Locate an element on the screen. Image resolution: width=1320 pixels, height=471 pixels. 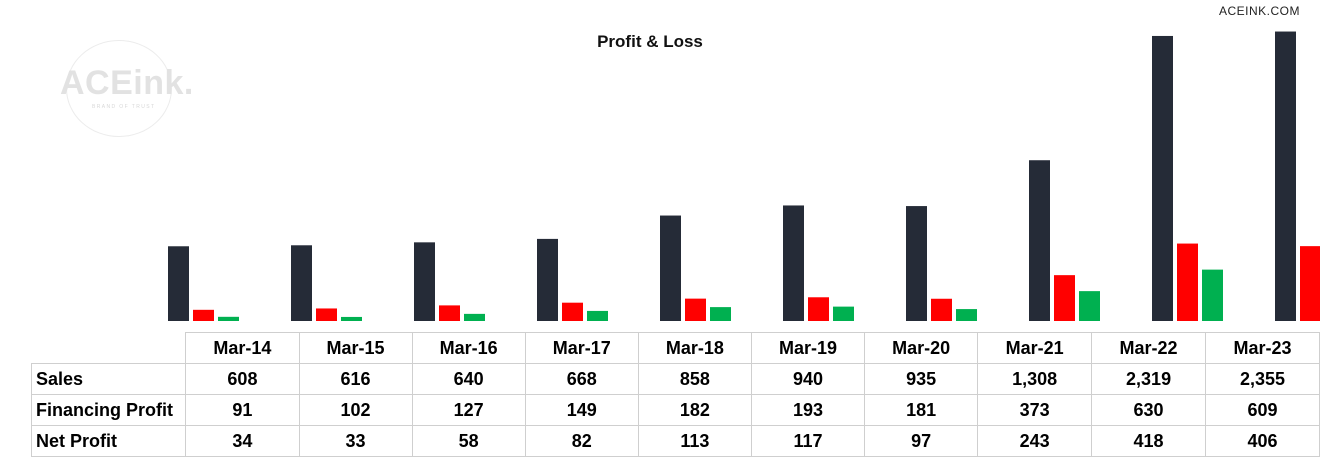
brand-logo-watermark: ACEink. BRAND OF TRUST is located at coordinates (120, 88).